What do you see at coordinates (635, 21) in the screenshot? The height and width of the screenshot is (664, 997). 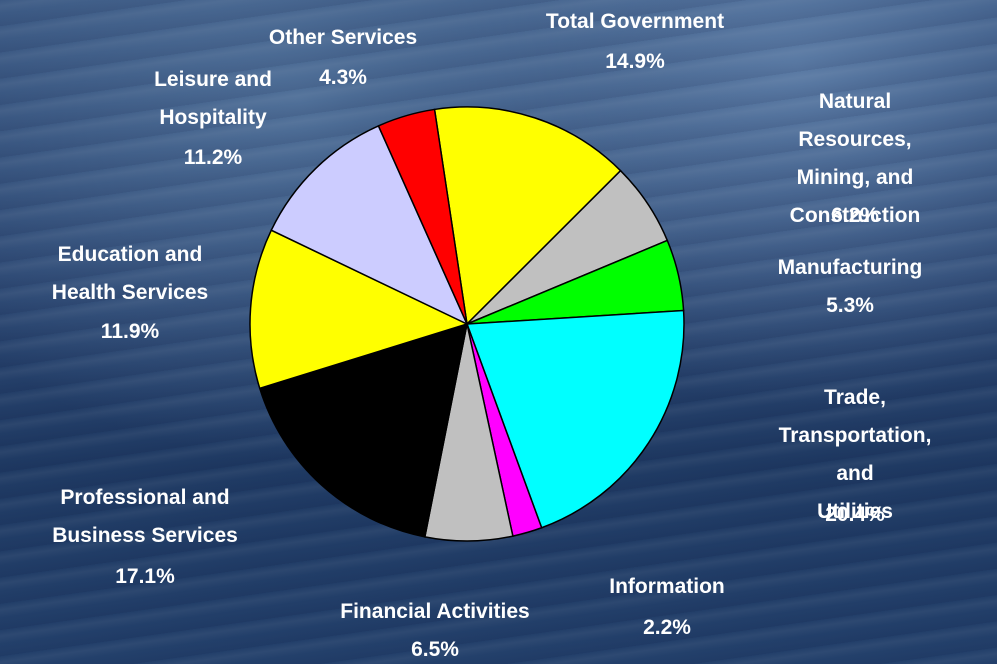 I see `slice-label: Total Government` at bounding box center [635, 21].